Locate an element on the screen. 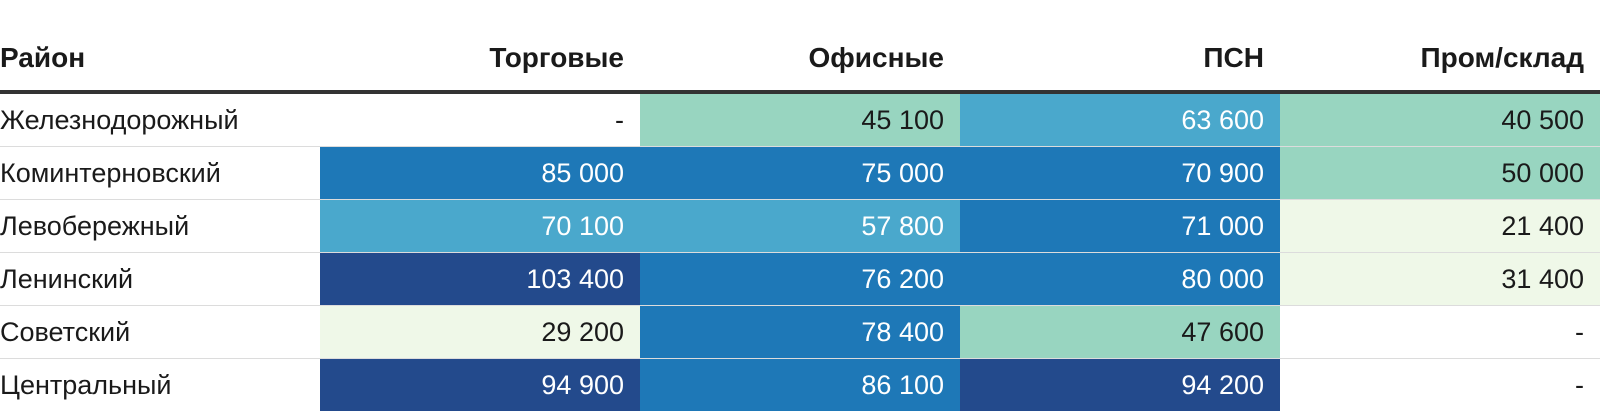  heatmap-cell: 21 400 is located at coordinates (1440, 226).